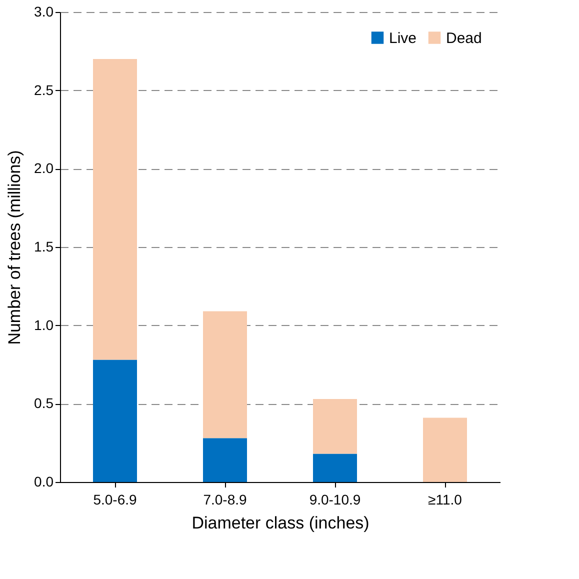 The image size is (579, 579). I want to click on x-tick-label: 9.0-10.9, so click(335, 500).